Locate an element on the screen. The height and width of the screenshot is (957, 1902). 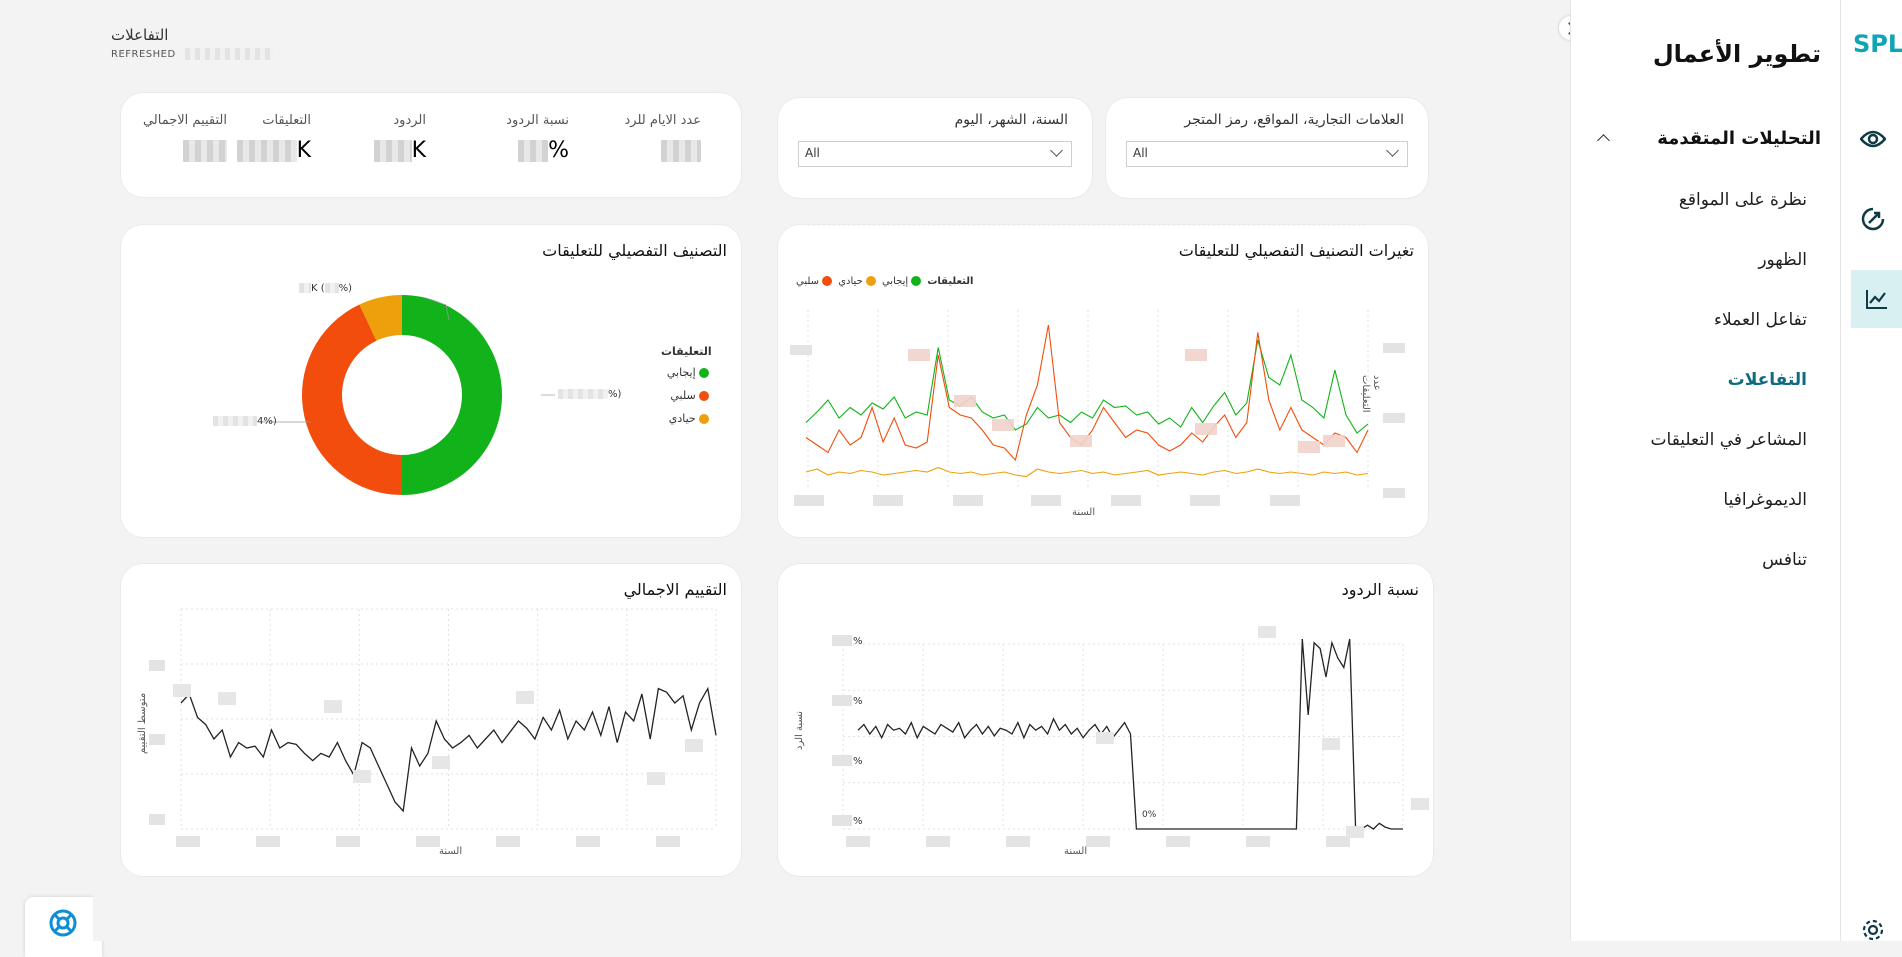
settings-icon is located at coordinates (1873, 930).